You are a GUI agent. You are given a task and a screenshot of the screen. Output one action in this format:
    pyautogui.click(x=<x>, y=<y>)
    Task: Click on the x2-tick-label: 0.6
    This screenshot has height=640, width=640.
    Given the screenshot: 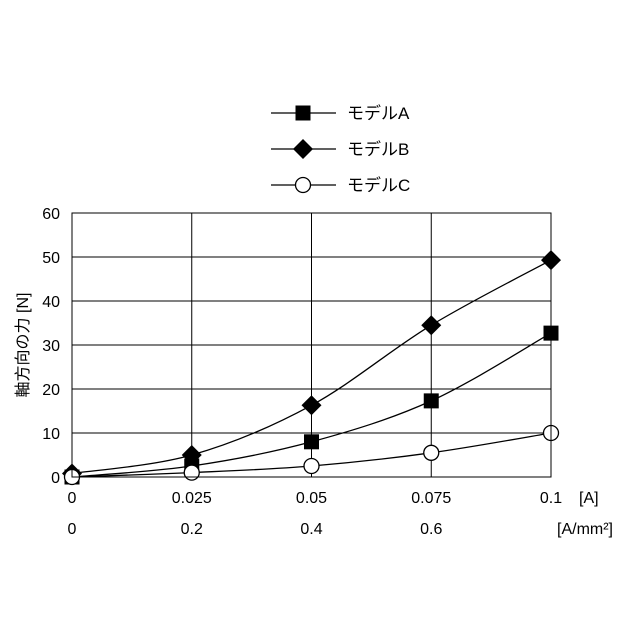 What is the action you would take?
    pyautogui.click(x=431, y=529)
    